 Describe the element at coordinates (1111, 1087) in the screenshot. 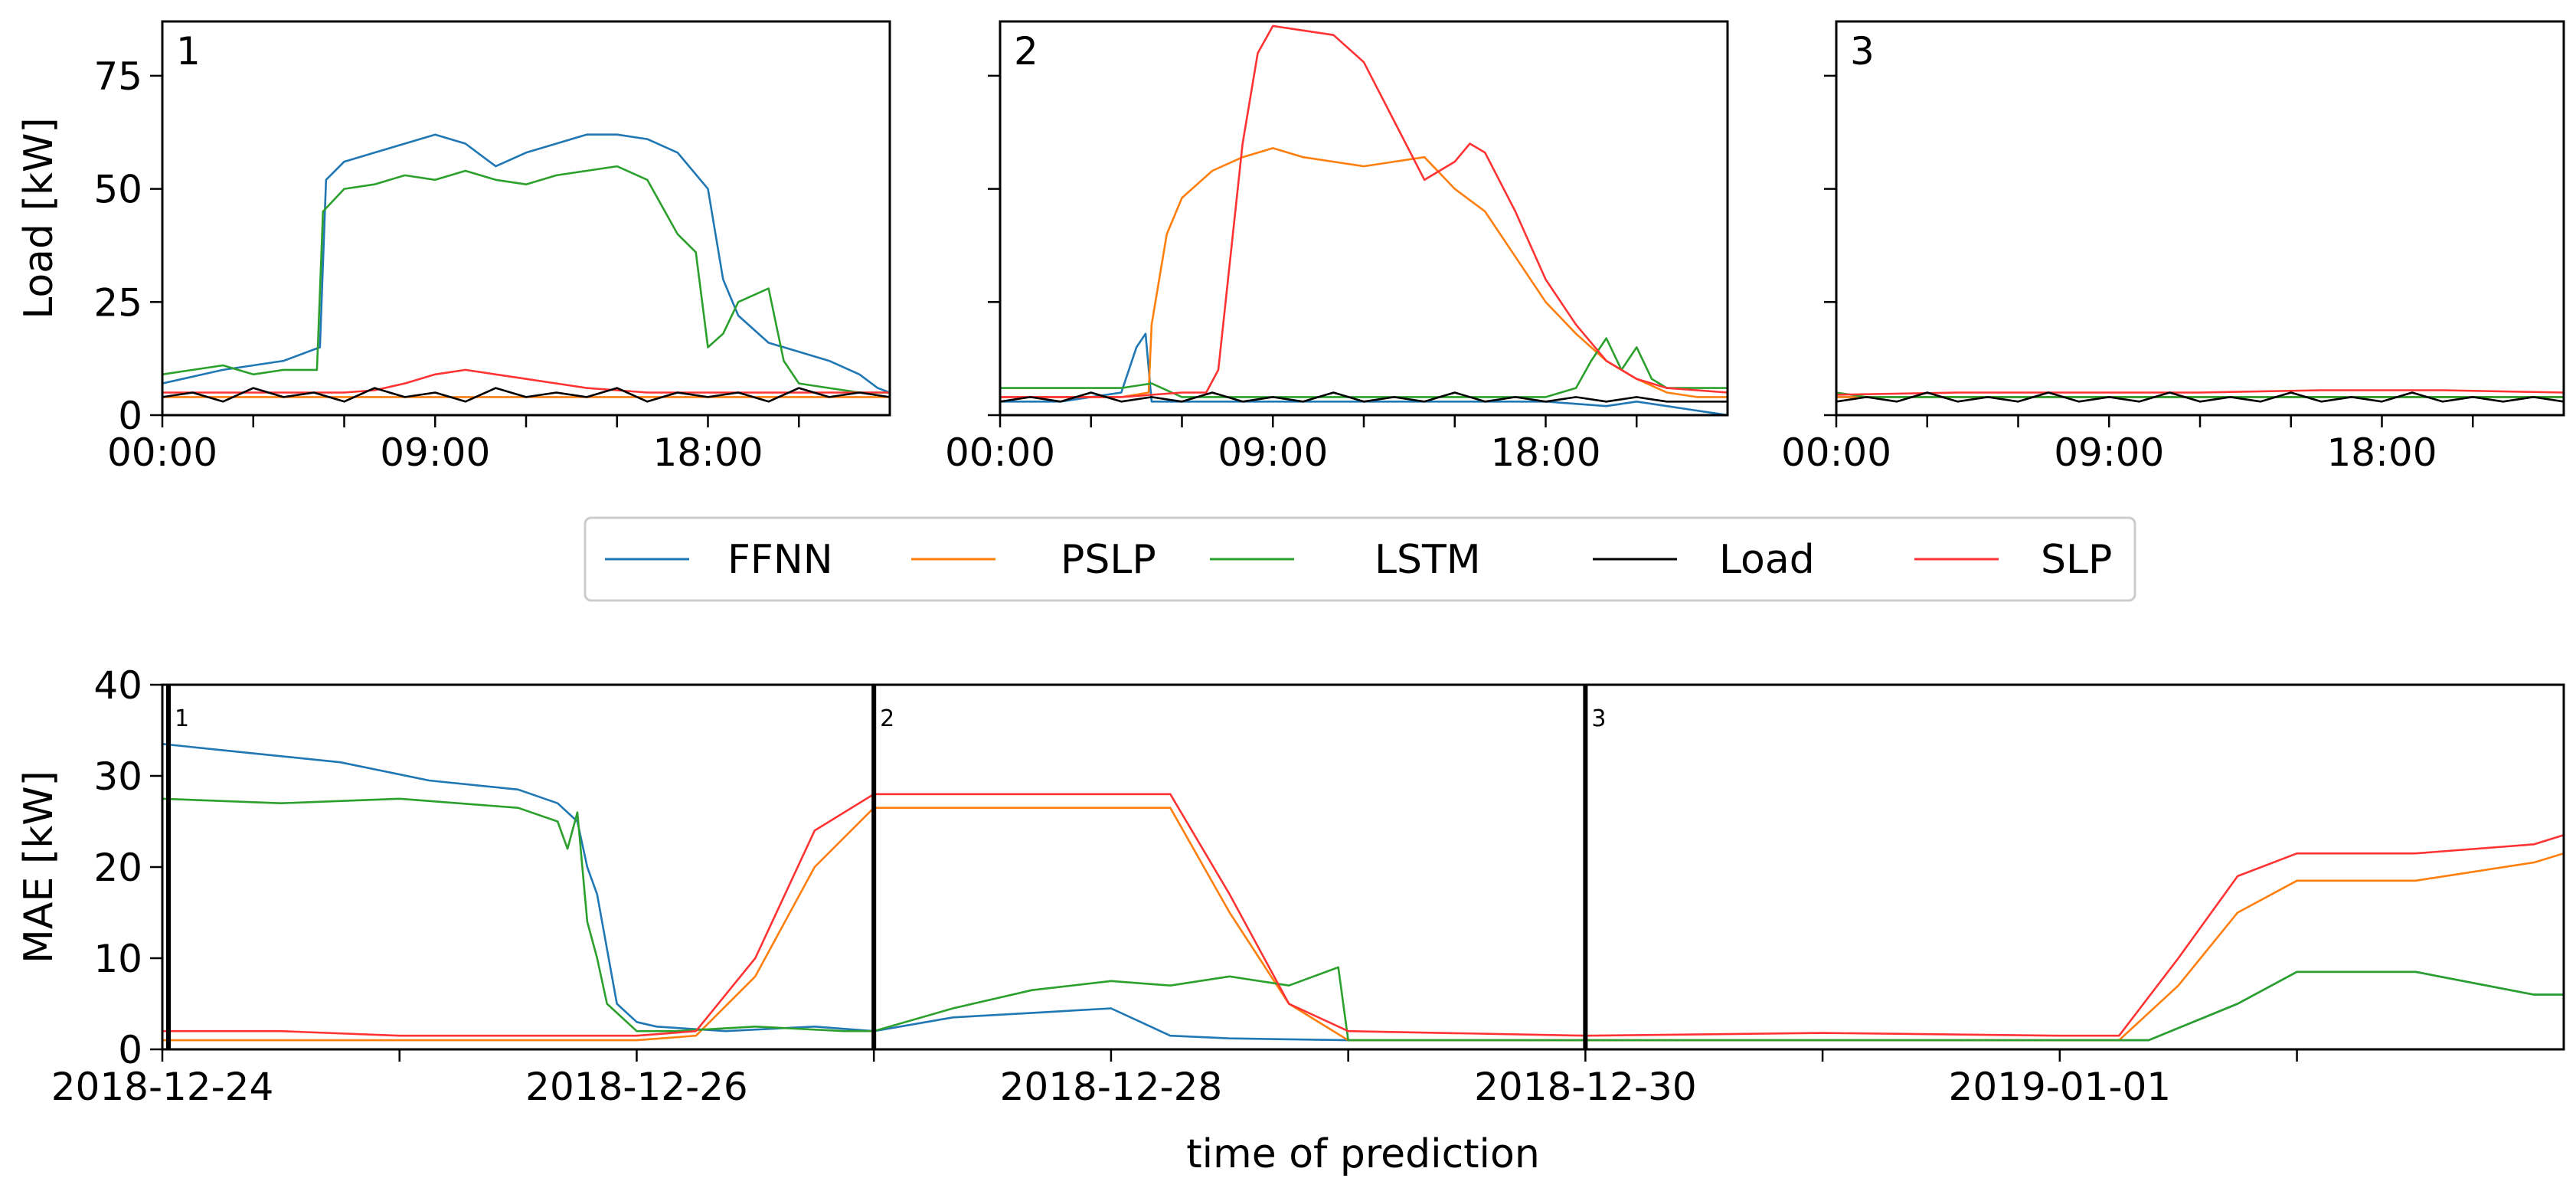

I see `bottom-xtick-label-4: 2018-12-28` at that location.